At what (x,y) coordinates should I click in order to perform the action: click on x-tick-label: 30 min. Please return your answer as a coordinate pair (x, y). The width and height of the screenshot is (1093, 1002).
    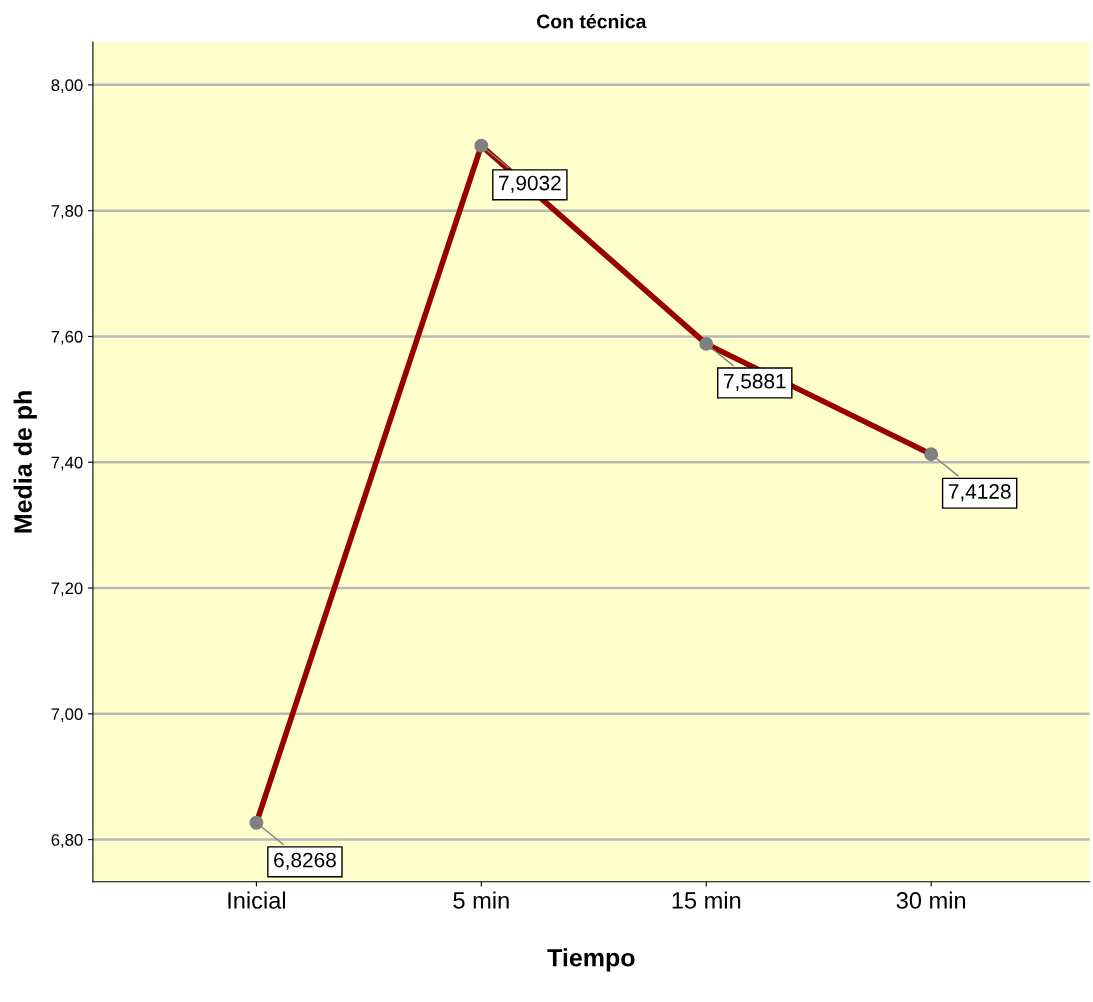
    Looking at the image, I should click on (931, 900).